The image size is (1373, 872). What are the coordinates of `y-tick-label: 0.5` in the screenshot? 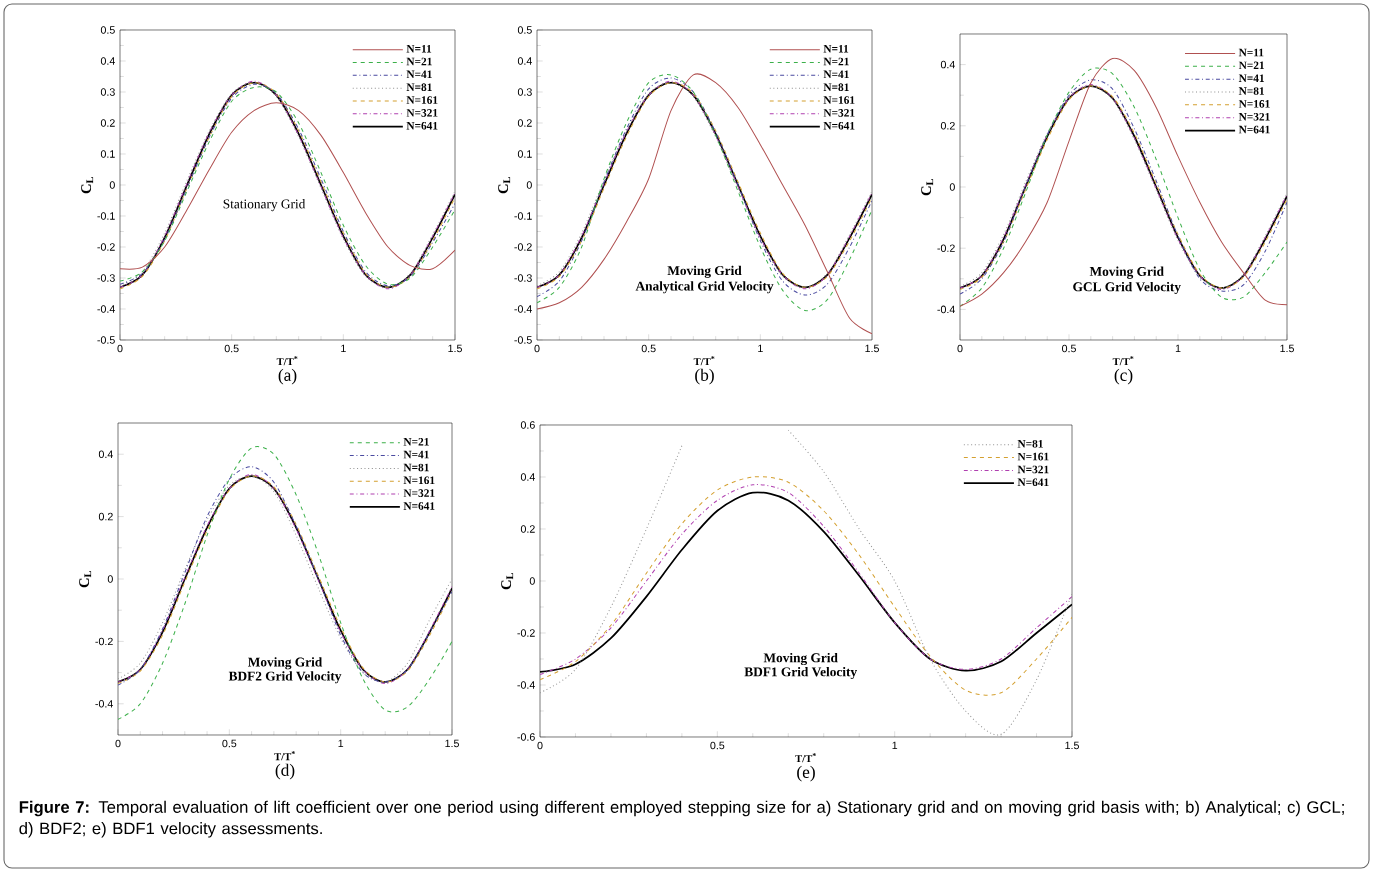 It's located at (107, 30).